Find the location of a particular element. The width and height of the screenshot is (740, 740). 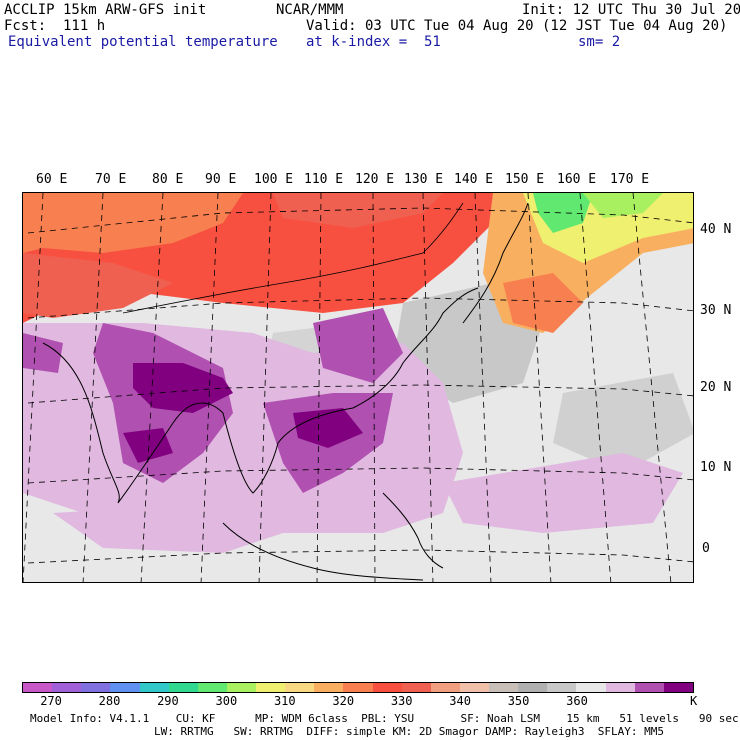

colorbar-unit: K is located at coordinates (694, 701).